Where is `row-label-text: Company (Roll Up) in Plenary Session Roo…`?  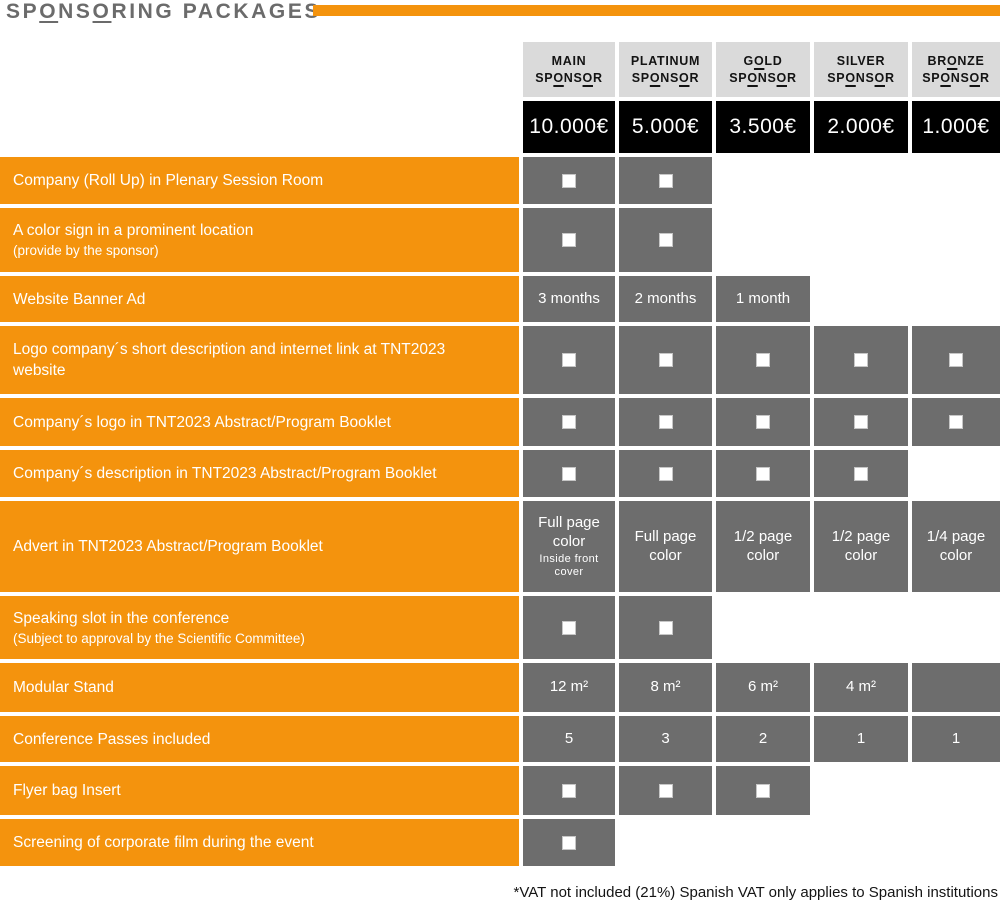
row-label-text: Company (Roll Up) in Plenary Session Roo… is located at coordinates (168, 180).